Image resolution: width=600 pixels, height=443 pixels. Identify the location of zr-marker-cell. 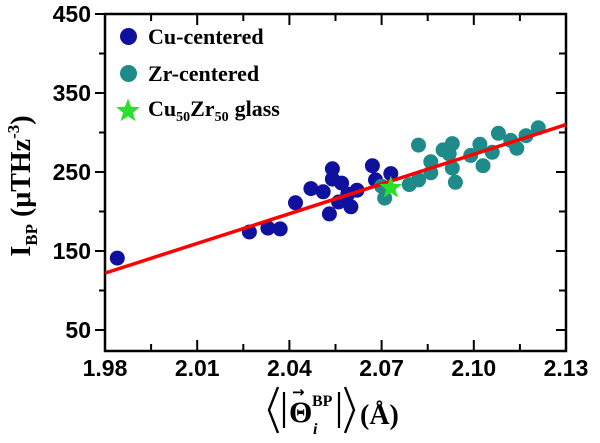
(128, 73).